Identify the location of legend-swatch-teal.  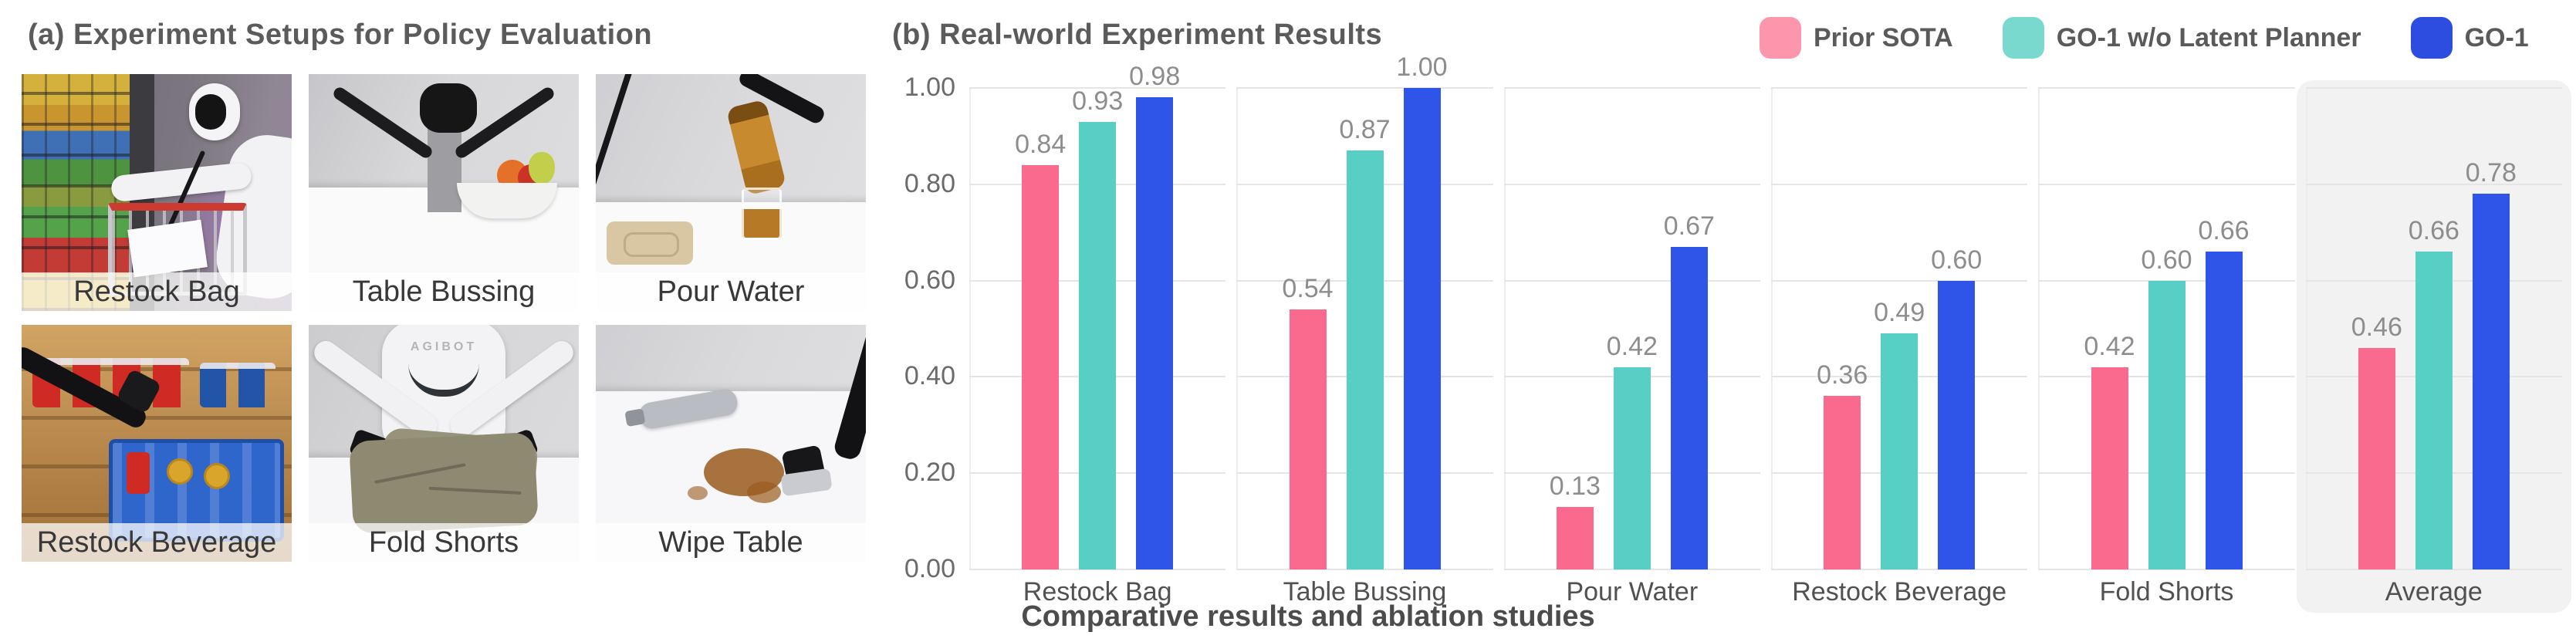
(2023, 38).